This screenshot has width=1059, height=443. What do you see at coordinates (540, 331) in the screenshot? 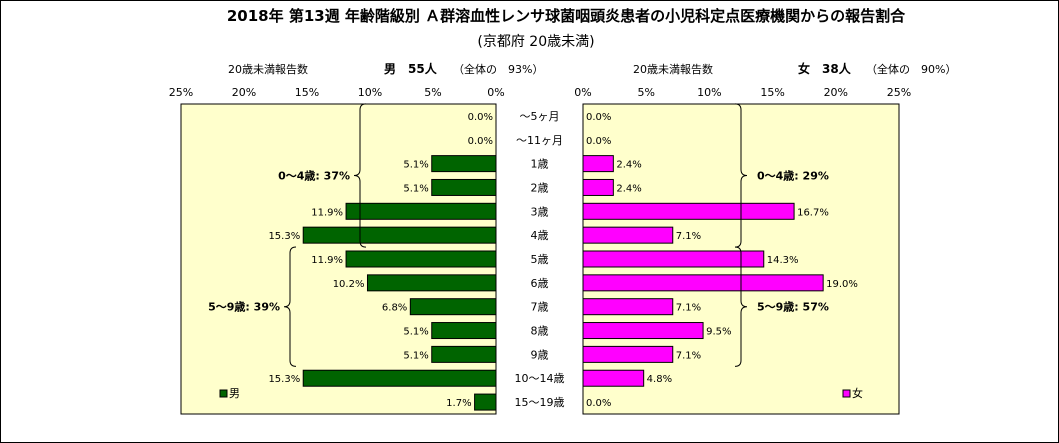
I see `category-label: 8歳` at bounding box center [540, 331].